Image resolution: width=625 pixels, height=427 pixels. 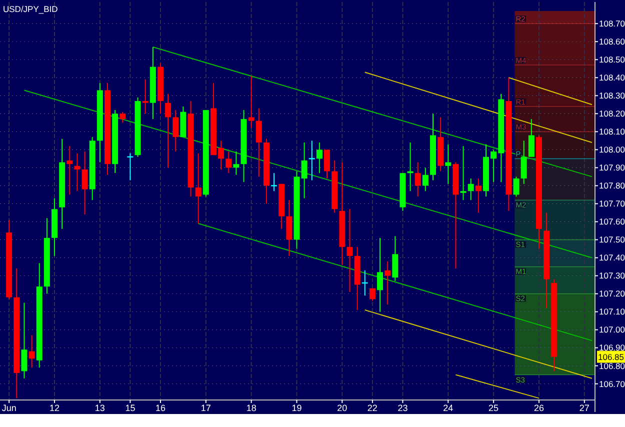 What do you see at coordinates (612, 275) in the screenshot?
I see `y-tick-label: 107.30` at bounding box center [612, 275].